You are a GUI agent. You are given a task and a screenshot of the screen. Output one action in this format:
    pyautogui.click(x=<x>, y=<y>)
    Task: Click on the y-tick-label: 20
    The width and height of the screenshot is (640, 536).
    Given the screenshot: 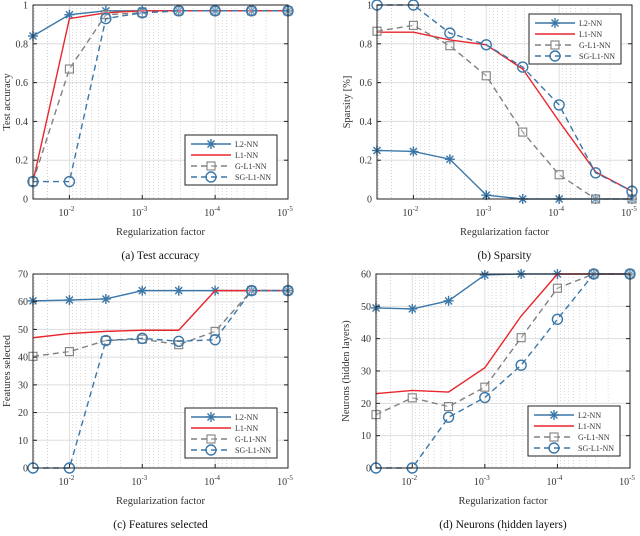 What is the action you would take?
    pyautogui.click(x=23, y=413)
    